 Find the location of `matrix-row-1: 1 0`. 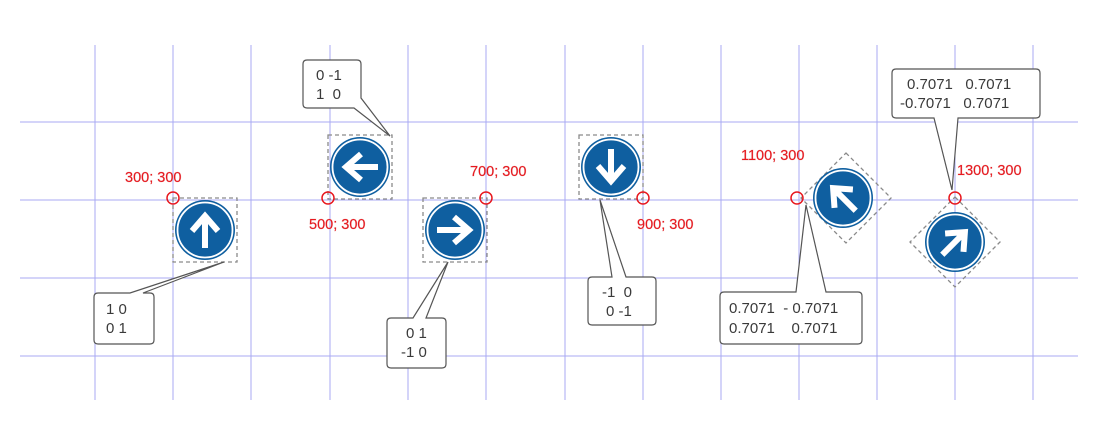

matrix-row-1: 1 0 is located at coordinates (116, 309).